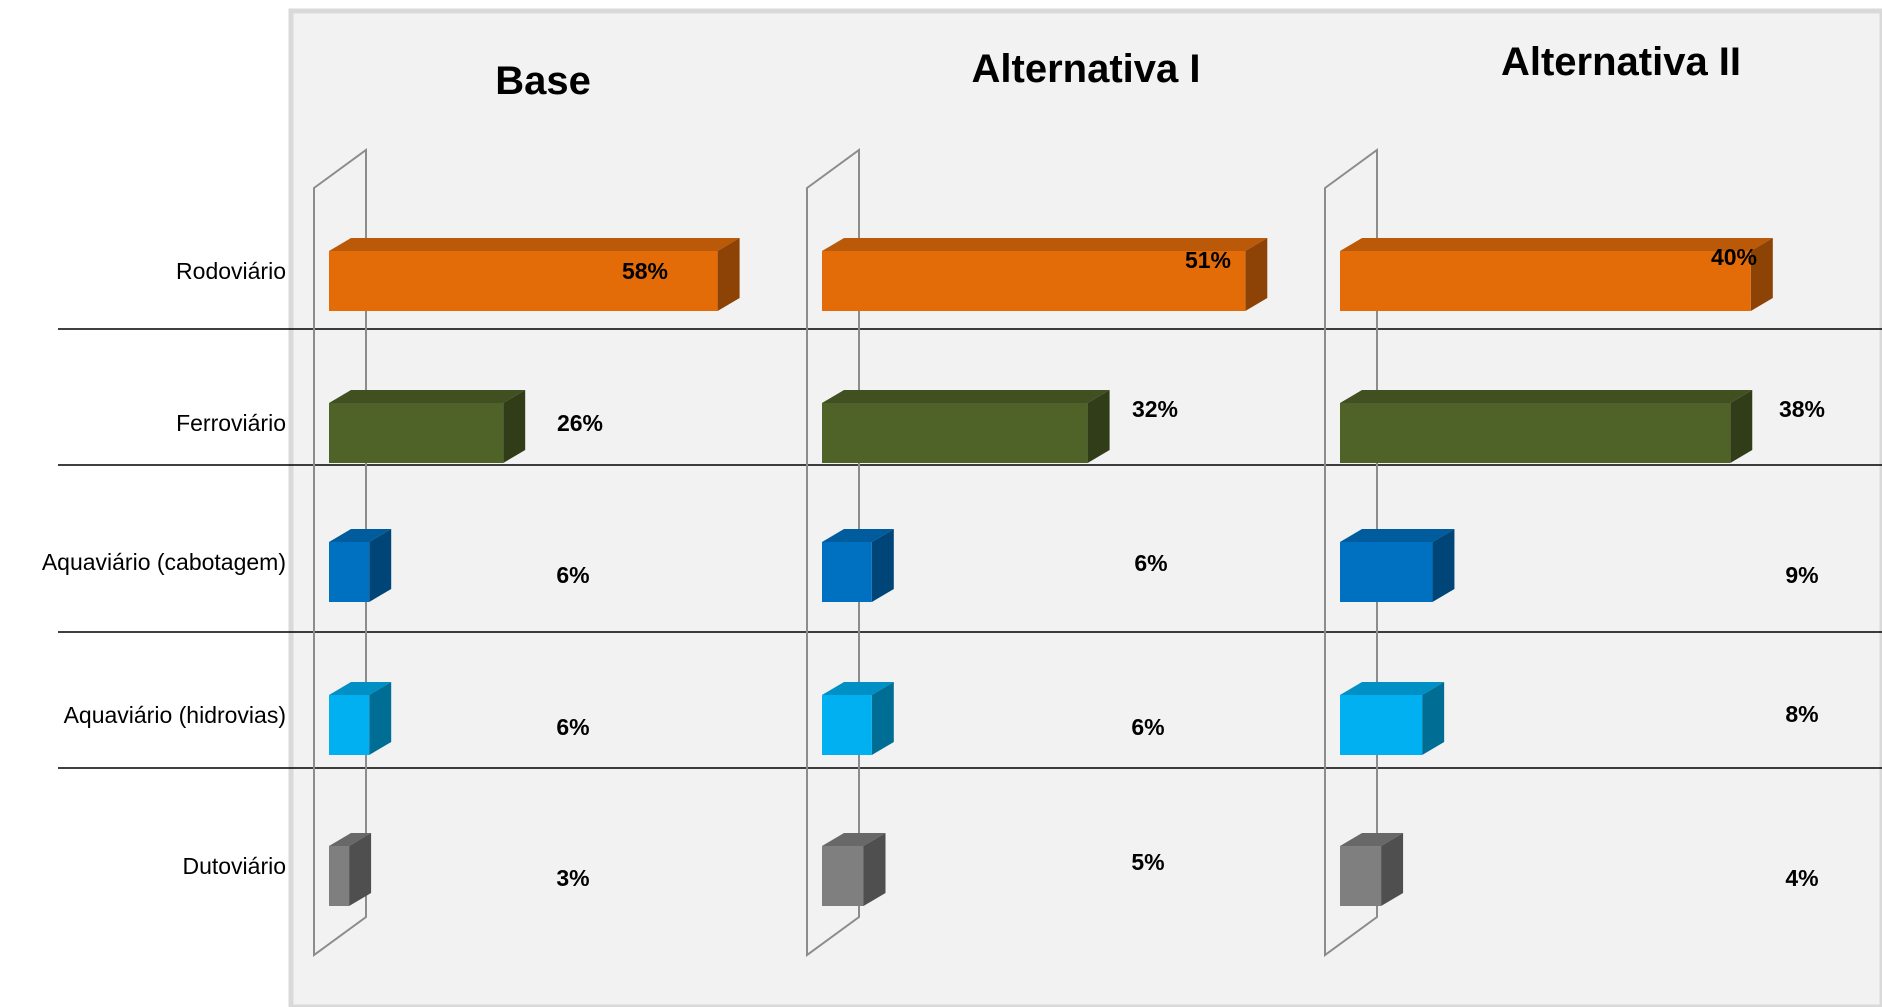 The width and height of the screenshot is (1882, 1007). Describe the element at coordinates (1801, 575) in the screenshot. I see `value-label: 9%` at that location.